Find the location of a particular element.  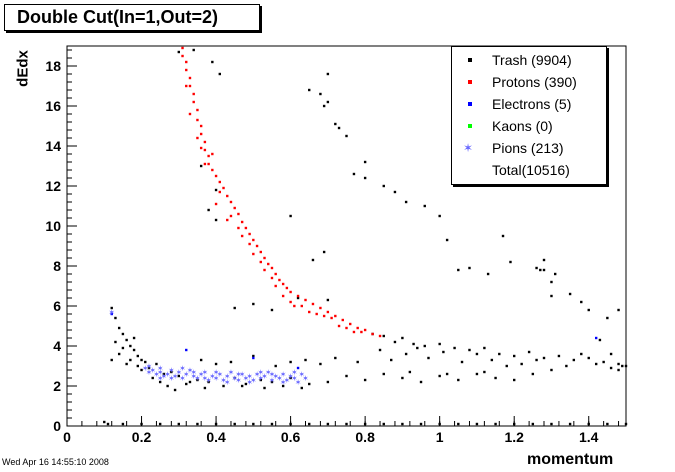

y-tick-label: 10 is located at coordinates (53, 226).